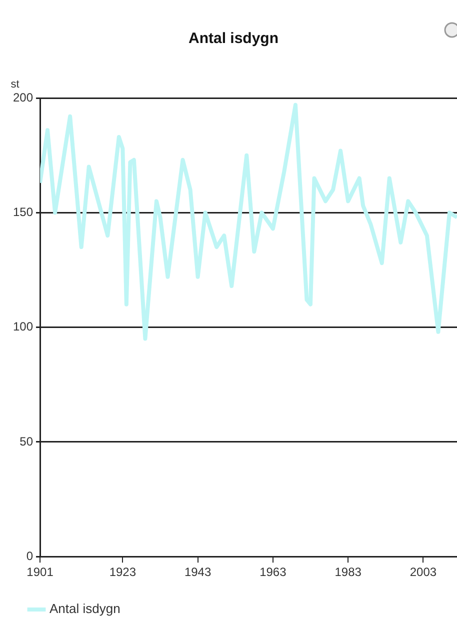  I want to click on legend-label: Antal isdygn, so click(85, 608).